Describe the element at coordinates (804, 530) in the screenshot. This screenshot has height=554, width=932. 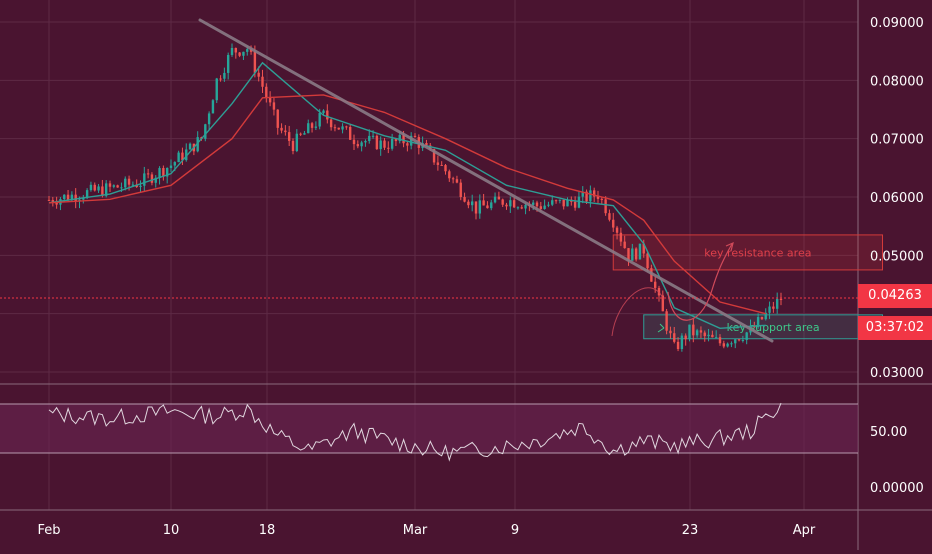
I see `x-tick-label: Apr` at that location.